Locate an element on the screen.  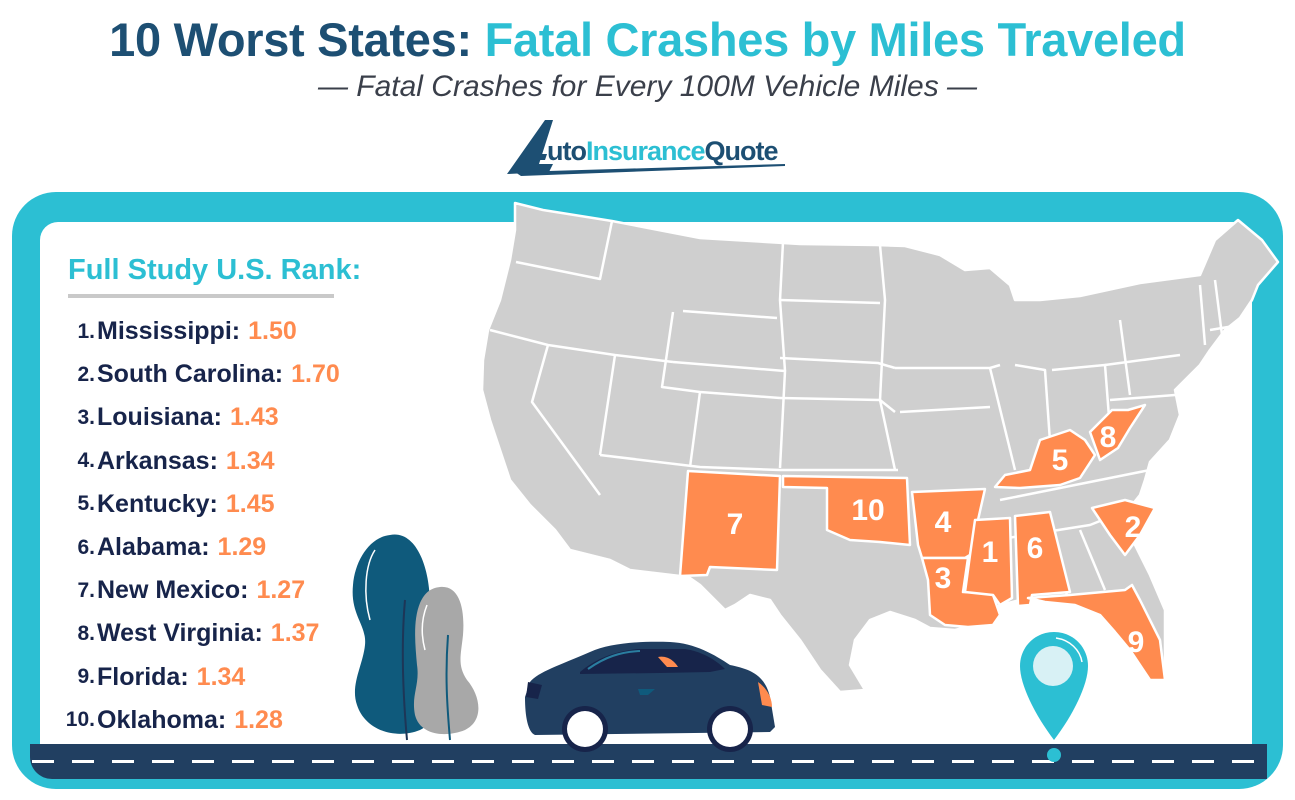
location-pin-icon is located at coordinates (1054, 697).